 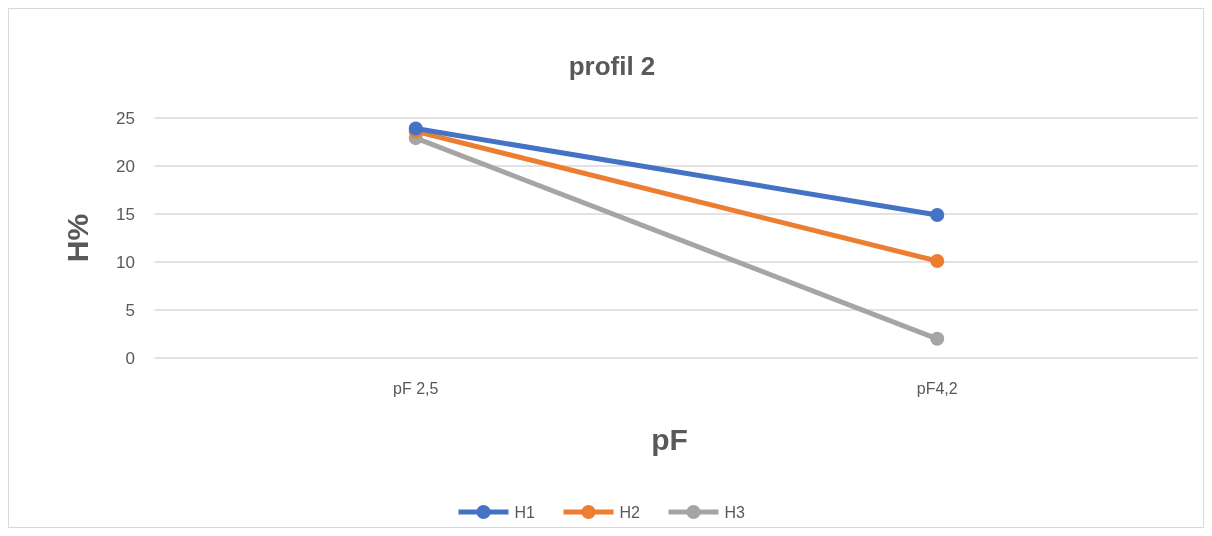 What do you see at coordinates (125, 262) in the screenshot?
I see `y-tick-label: 10` at bounding box center [125, 262].